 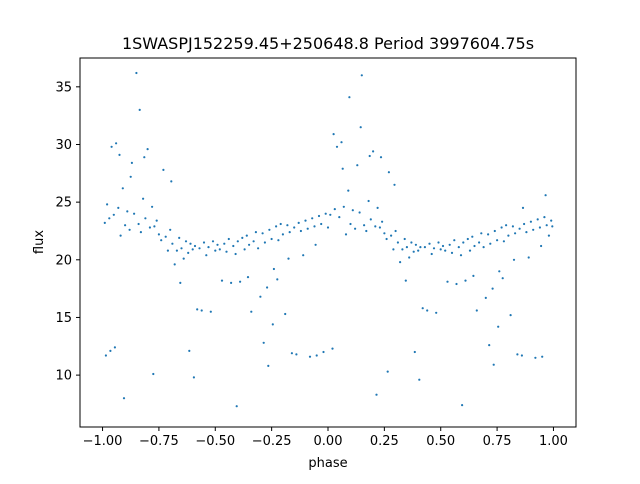 What do you see at coordinates (325, 438) in the screenshot?
I see `x-axis-ticks: −1.00 −0.75 −0.50 −0.25 0.00 0.25 0.50 0.75 1.00` at bounding box center [325, 438].